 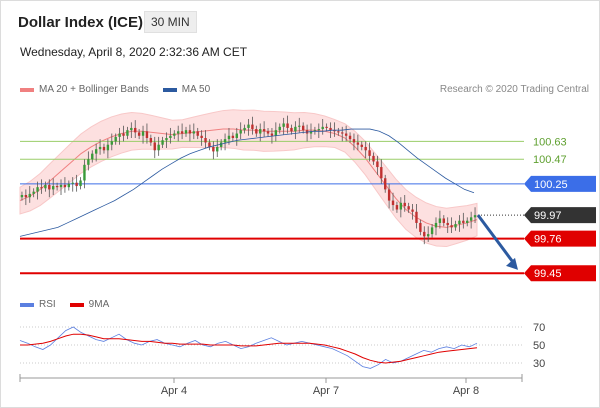 I want to click on legend-swatch-rsi, so click(x=27, y=304).